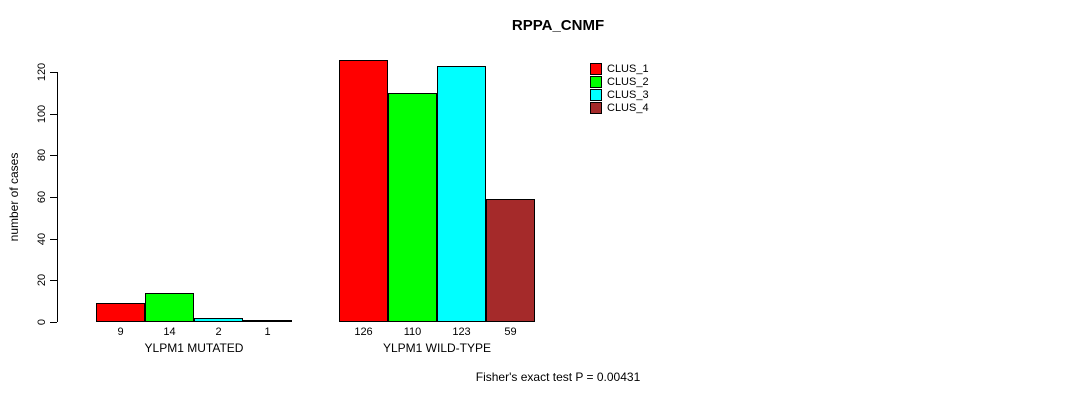 This screenshot has height=400, width=1090. Describe the element at coordinates (42, 155) in the screenshot. I see `y-tick-label: 80` at that location.